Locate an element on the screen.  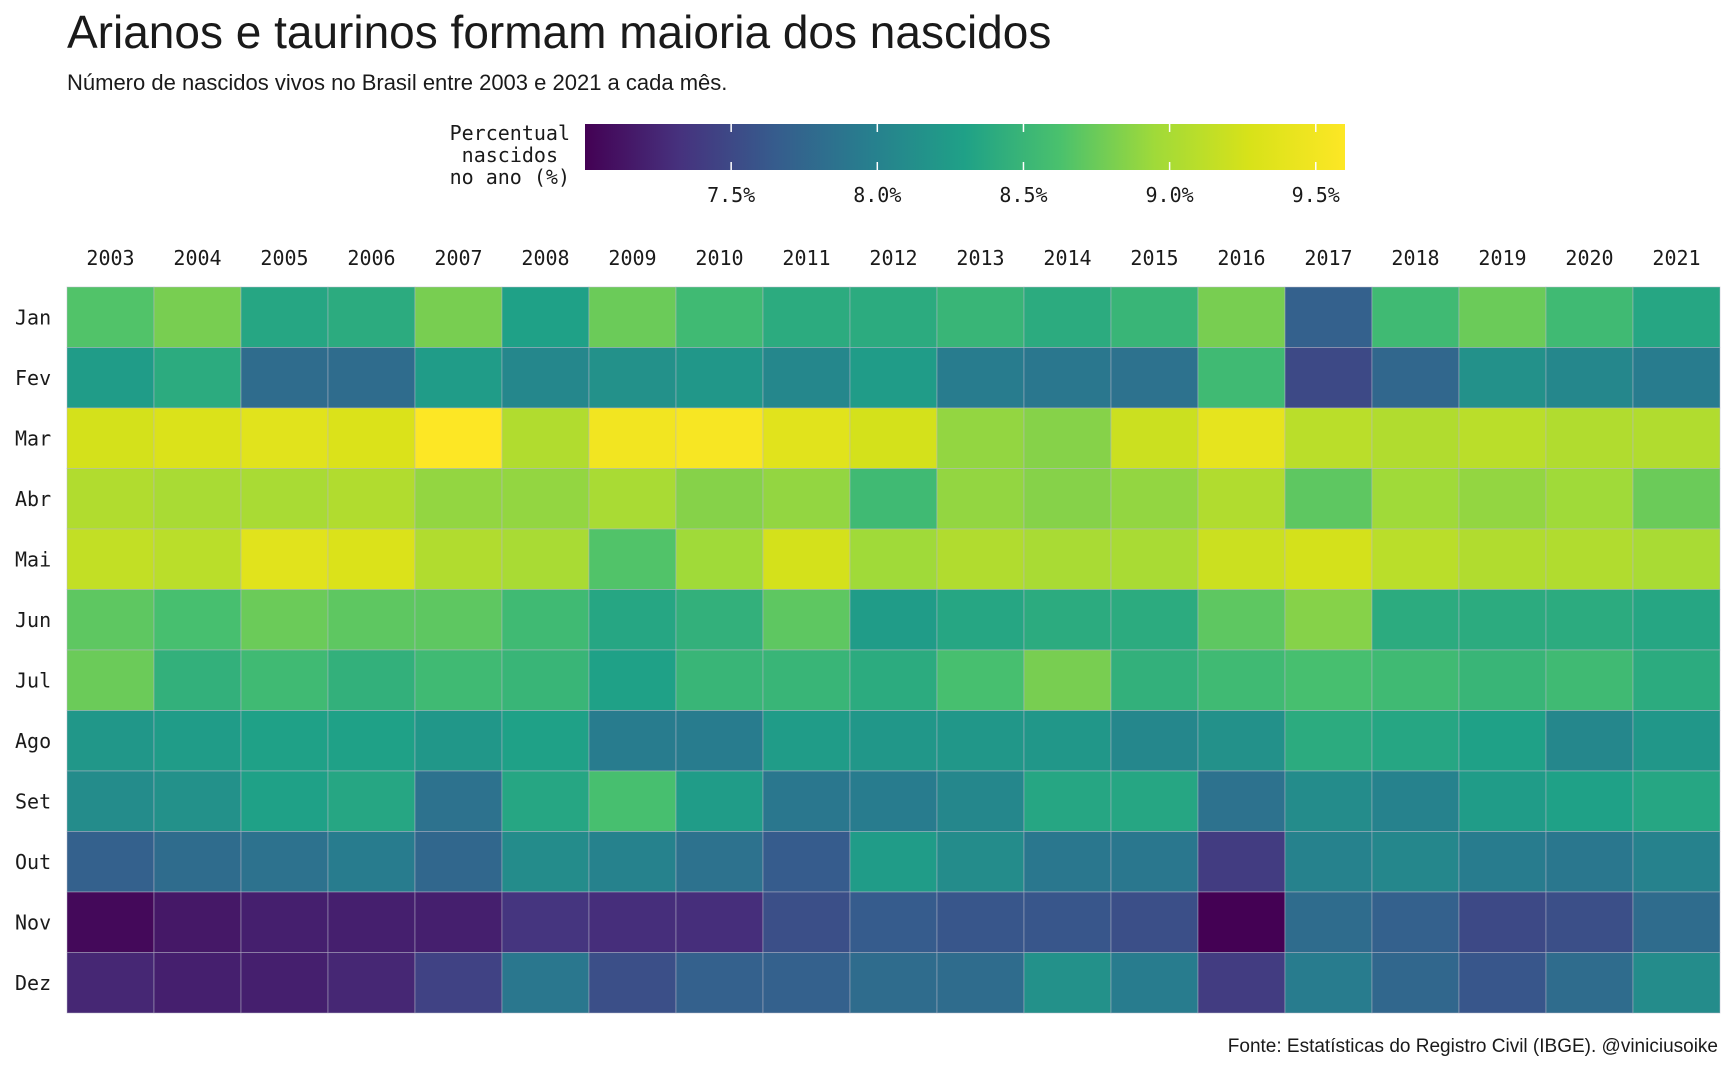
colorbar-tick-label: 8.5% is located at coordinates (1023, 195).